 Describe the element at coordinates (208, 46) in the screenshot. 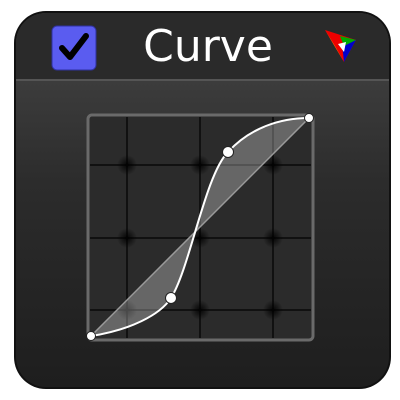

I see `node-title: Curve` at that location.